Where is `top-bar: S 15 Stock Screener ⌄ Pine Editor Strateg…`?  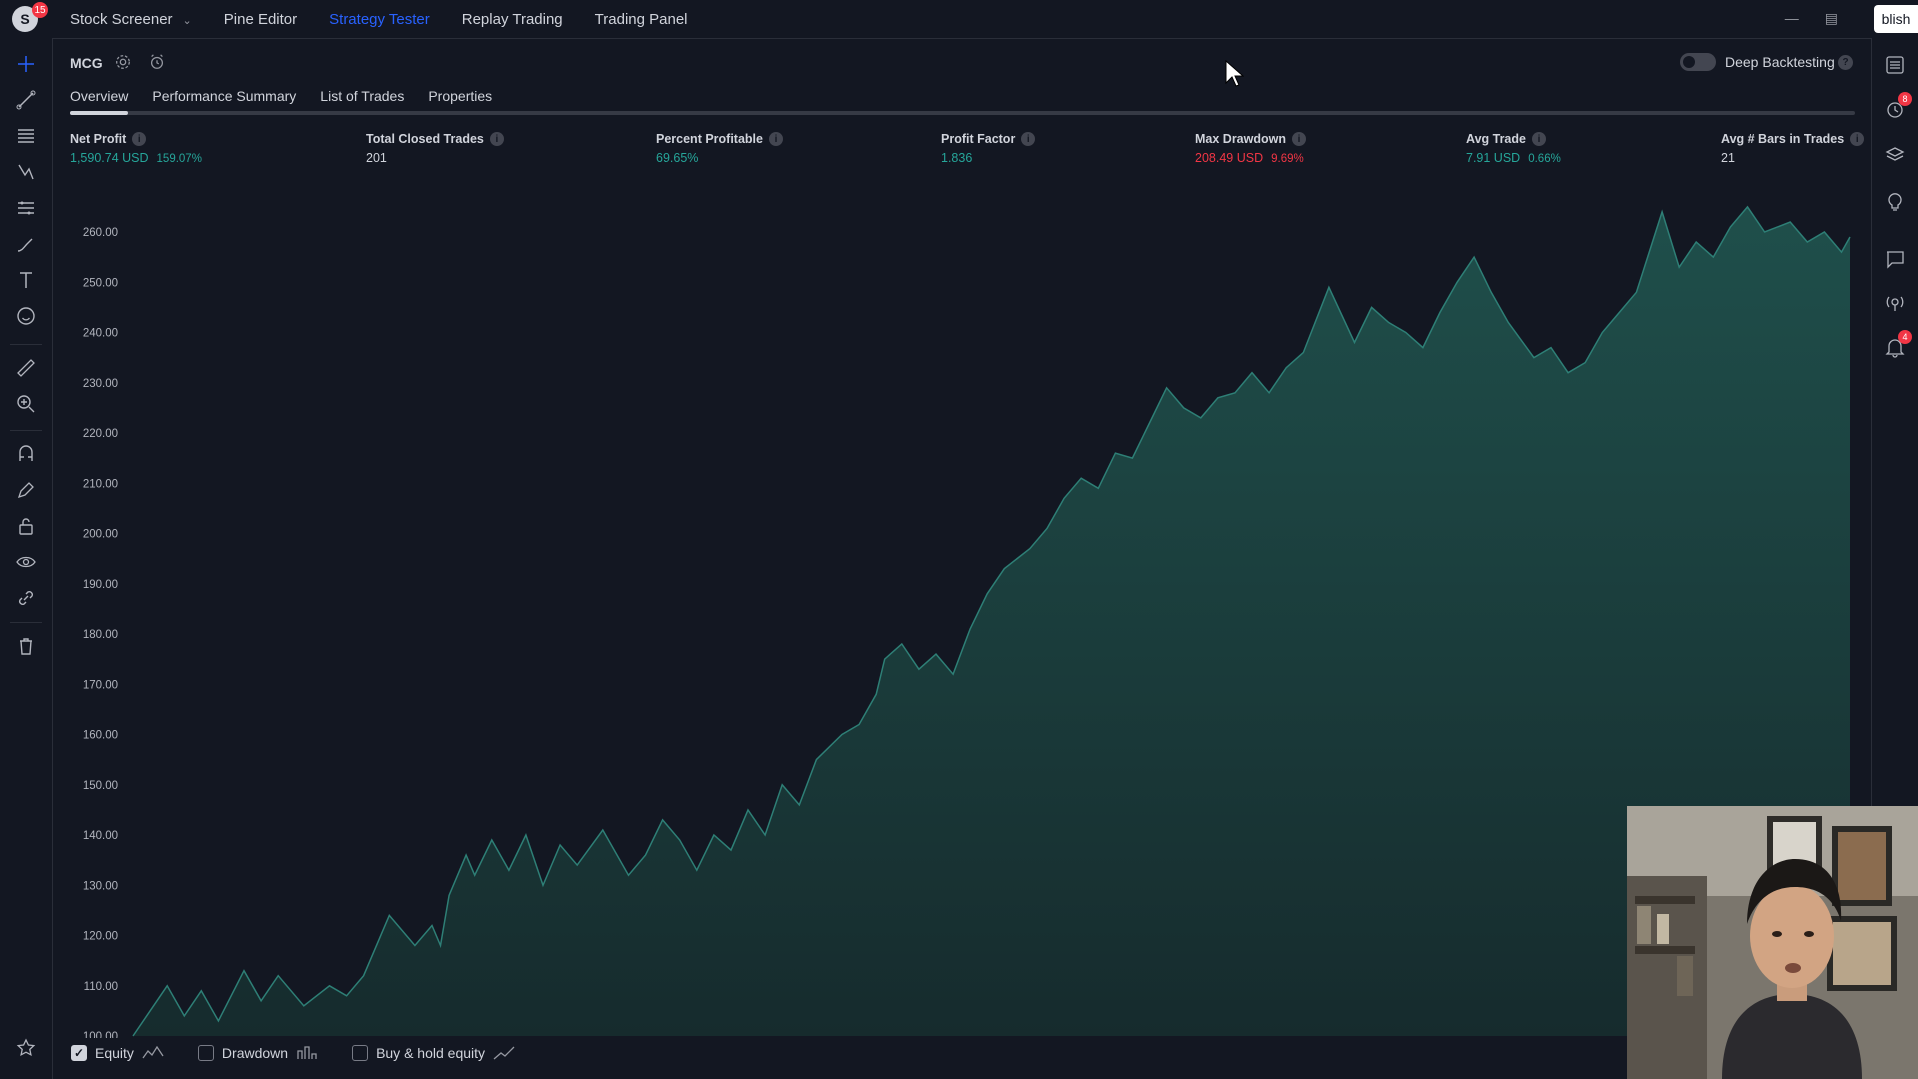
top-bar: S 15 Stock Screener ⌄ Pine Editor Strateg… is located at coordinates (959, 19).